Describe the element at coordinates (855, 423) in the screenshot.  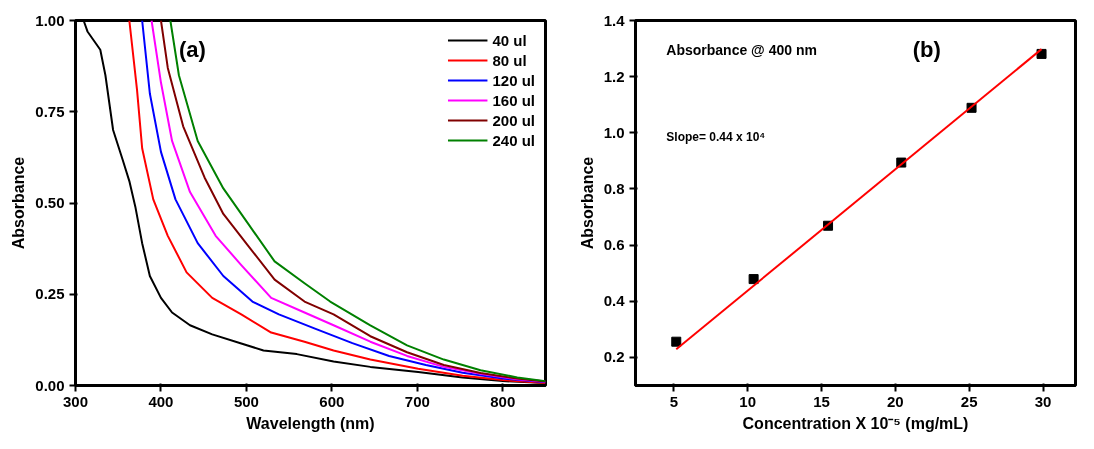
I see `x-axis-title: Concentration X 10⁻⁵ (mg/mL)` at that location.